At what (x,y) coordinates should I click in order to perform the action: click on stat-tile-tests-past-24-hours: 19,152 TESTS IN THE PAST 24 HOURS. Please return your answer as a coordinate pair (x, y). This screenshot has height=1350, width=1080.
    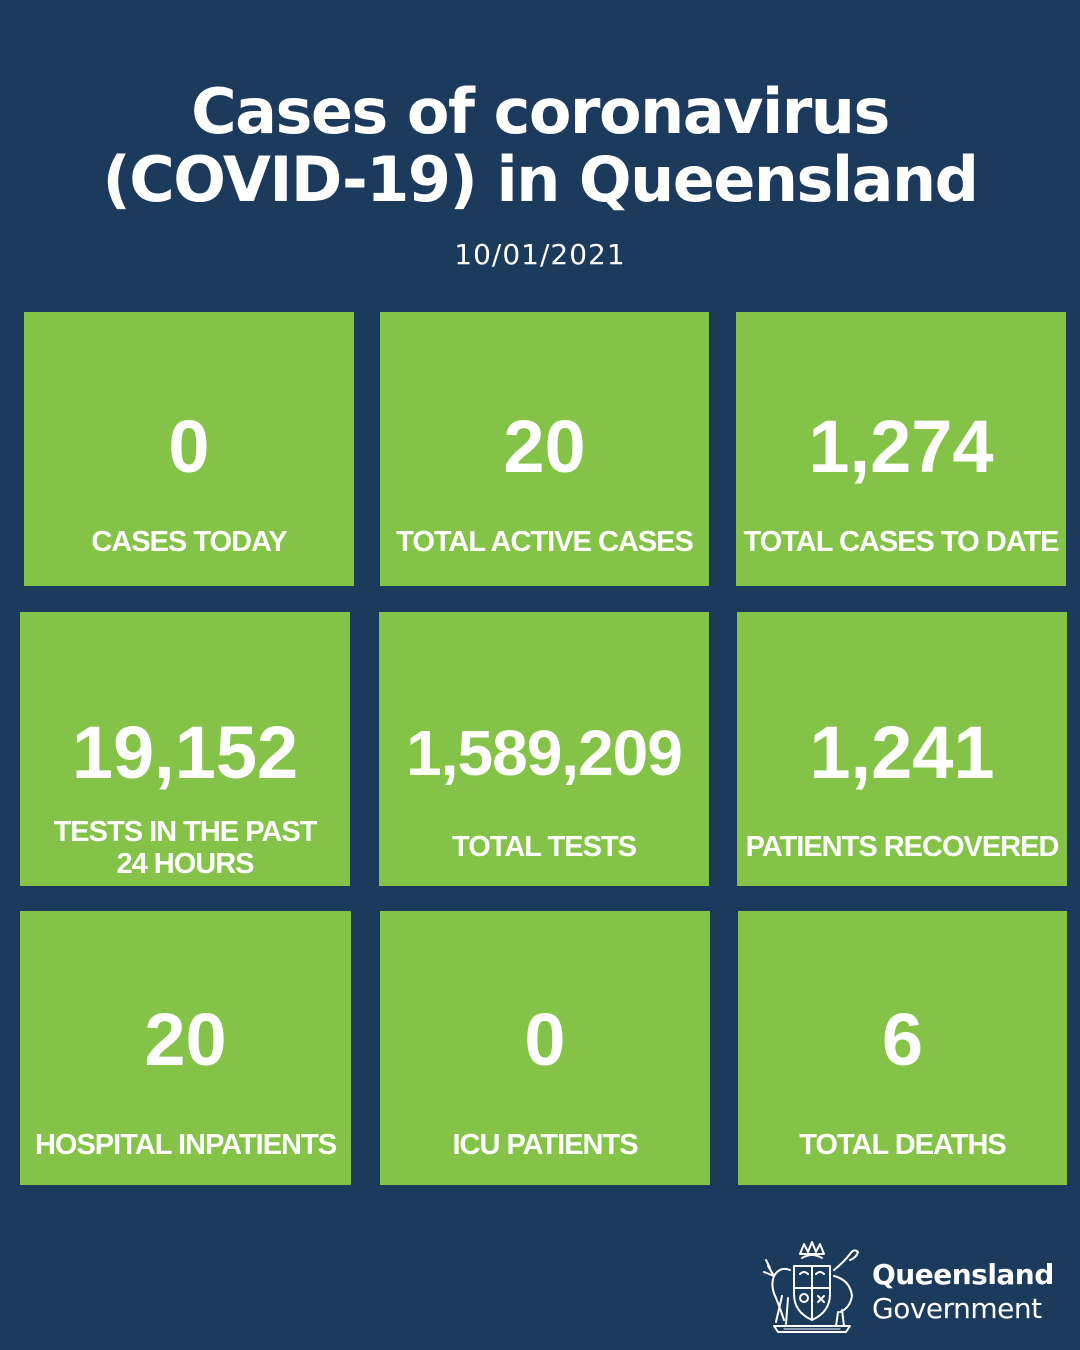
    Looking at the image, I should click on (185, 749).